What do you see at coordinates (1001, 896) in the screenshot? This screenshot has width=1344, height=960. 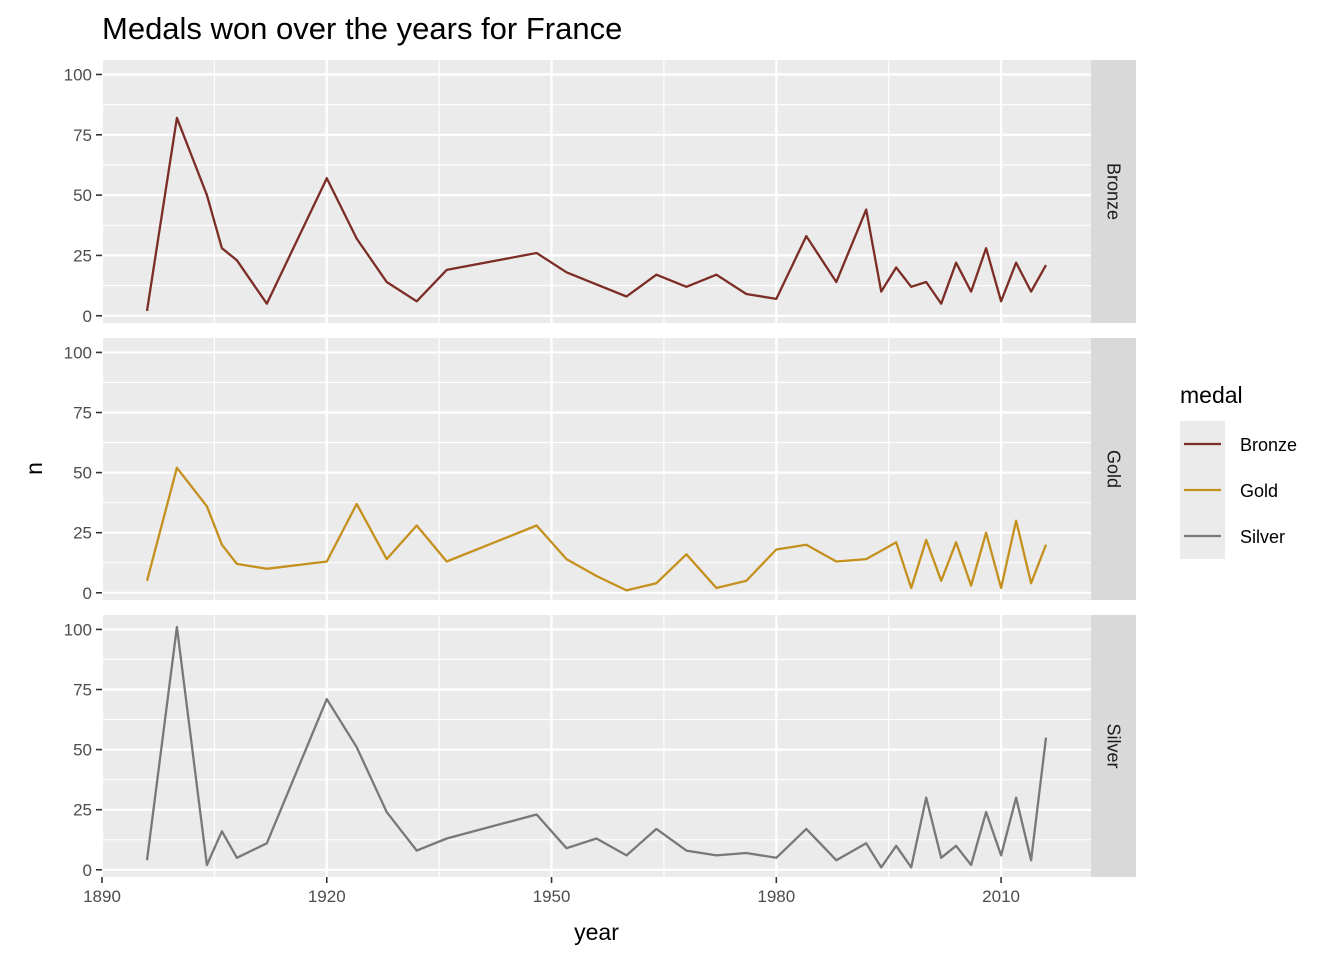 I see `x-tick-label: 2010` at bounding box center [1001, 896].